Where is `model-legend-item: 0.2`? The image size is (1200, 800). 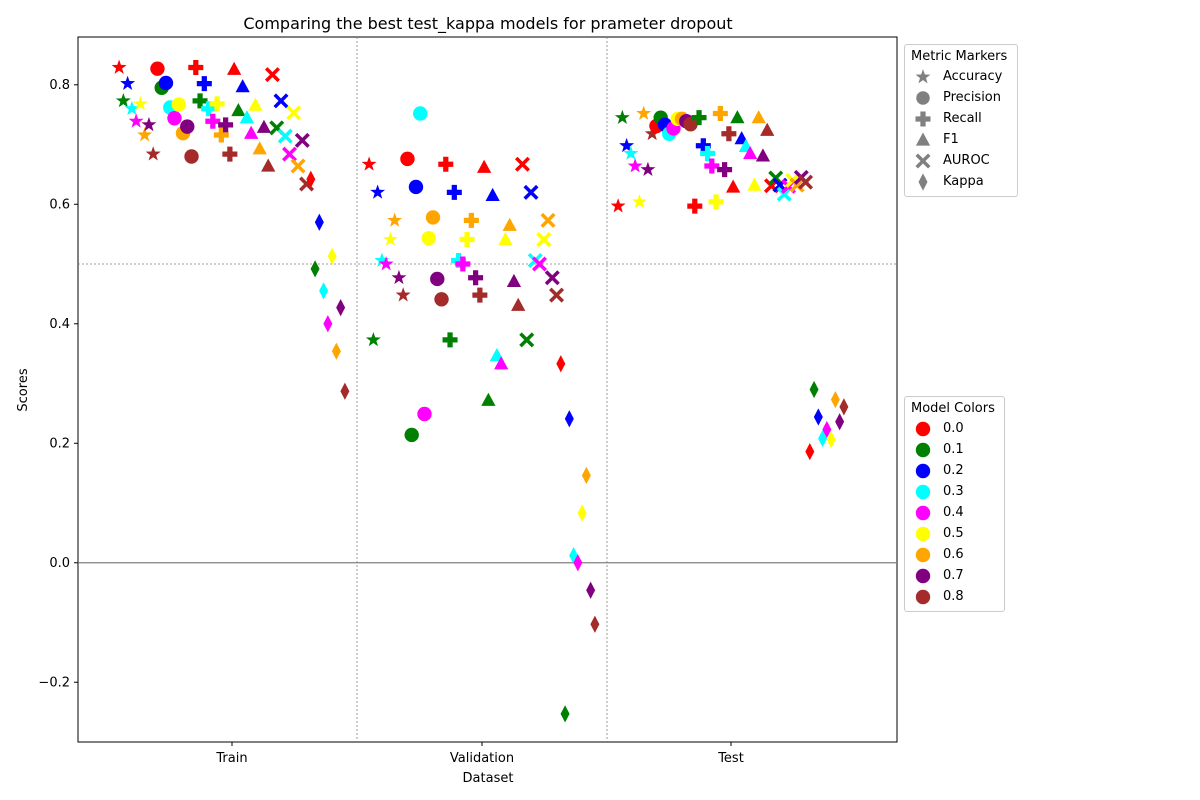 model-legend-item: 0.2 is located at coordinates (954, 470).